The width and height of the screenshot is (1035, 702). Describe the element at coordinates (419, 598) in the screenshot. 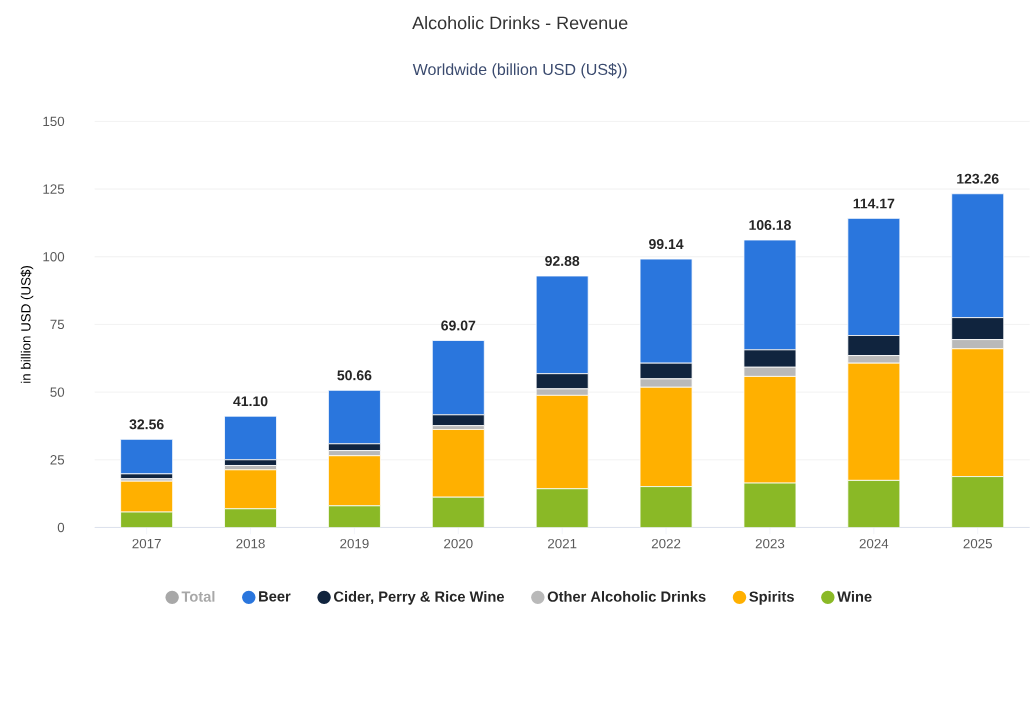

I see `legend-label: Cider, Perry & Rice Wine` at that location.